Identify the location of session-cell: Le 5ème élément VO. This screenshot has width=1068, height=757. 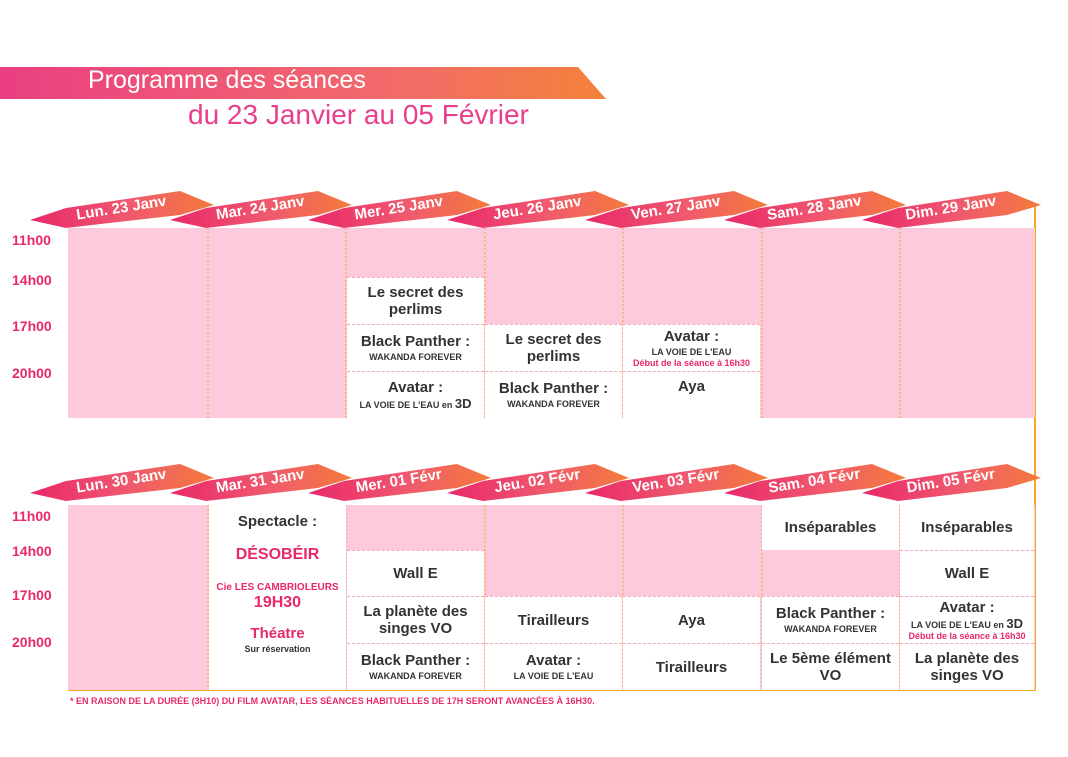
(830, 666).